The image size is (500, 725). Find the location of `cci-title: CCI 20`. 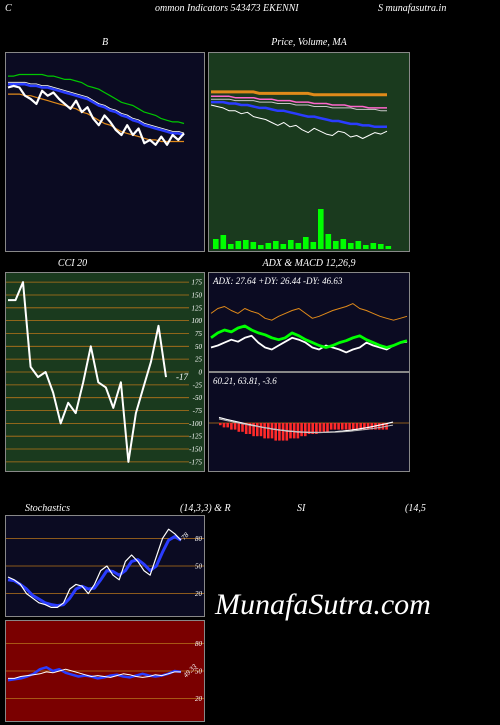

cci-title: CCI 20 is located at coordinates (72, 263).